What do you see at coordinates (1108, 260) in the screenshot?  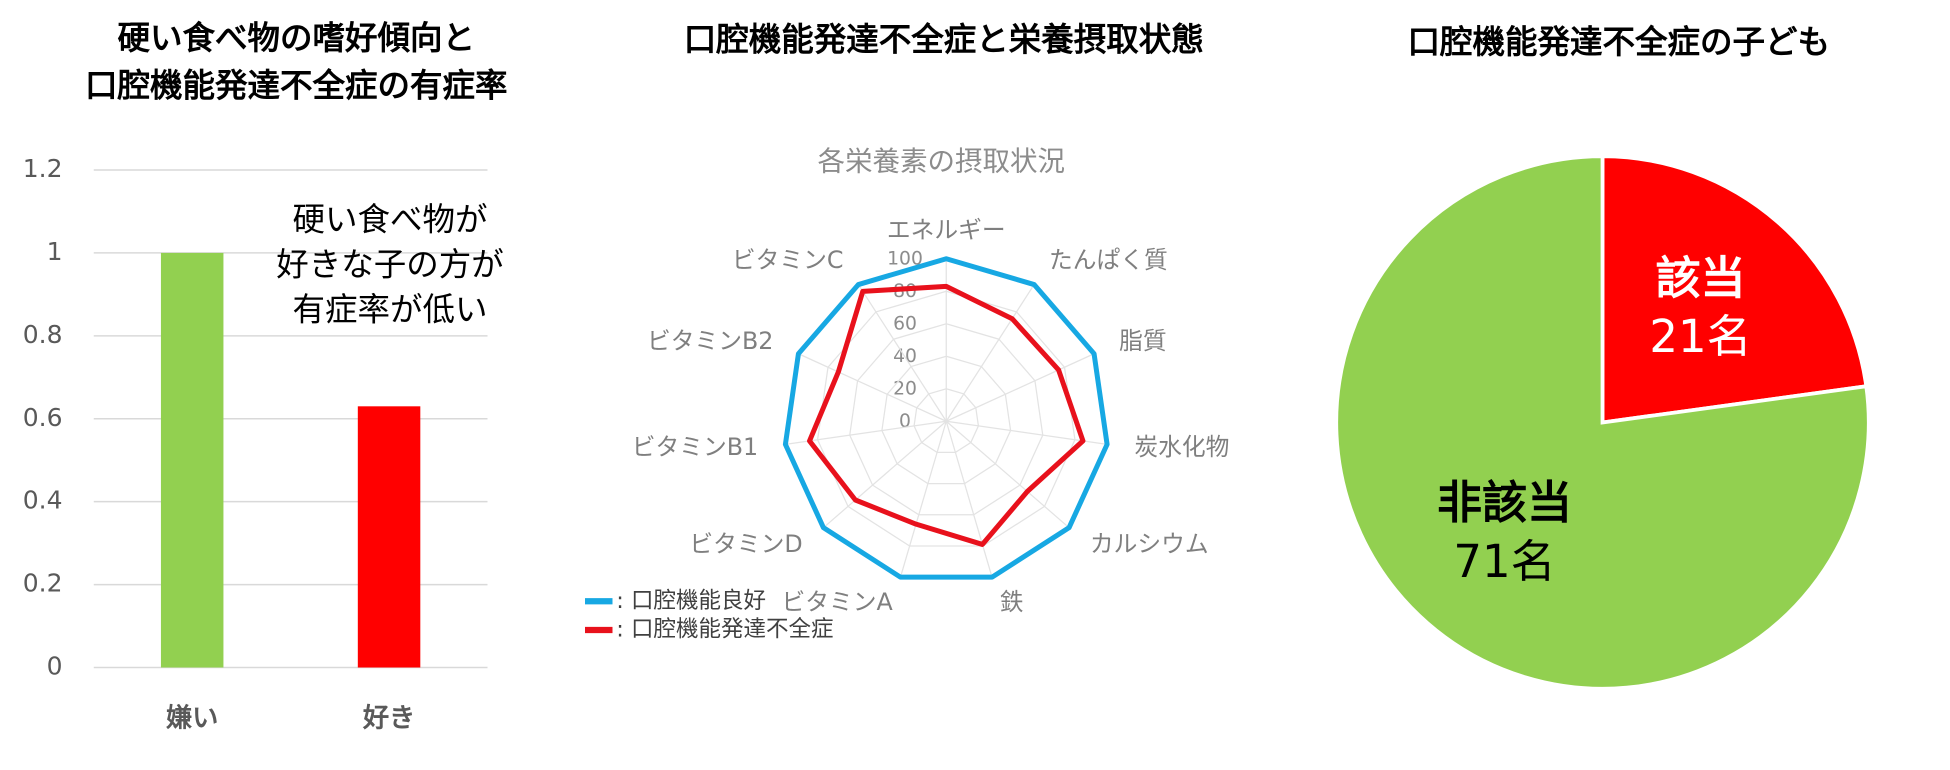 I see `category-label: たんぱく質` at bounding box center [1108, 260].